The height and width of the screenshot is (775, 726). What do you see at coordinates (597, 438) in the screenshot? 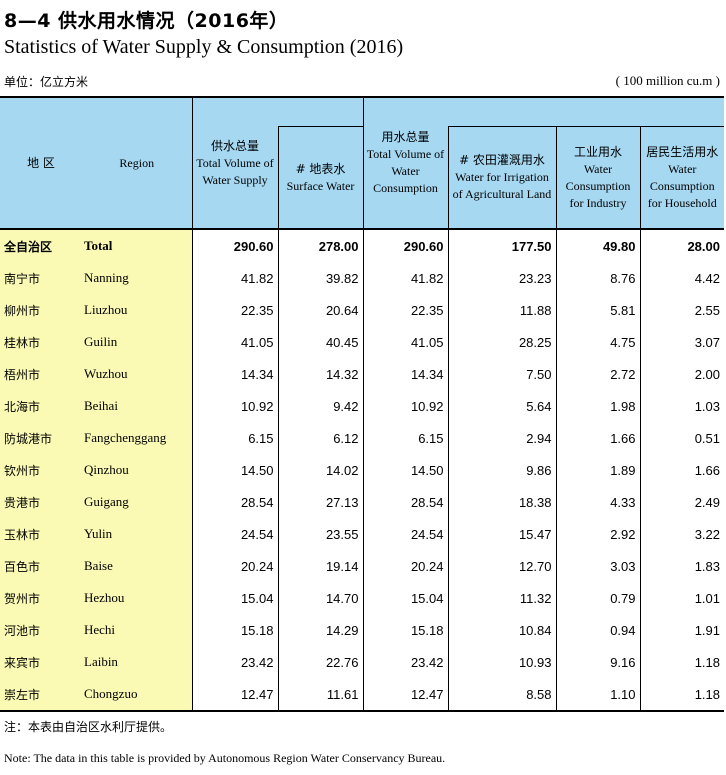
I see `industry-value: 1.66` at bounding box center [597, 438].